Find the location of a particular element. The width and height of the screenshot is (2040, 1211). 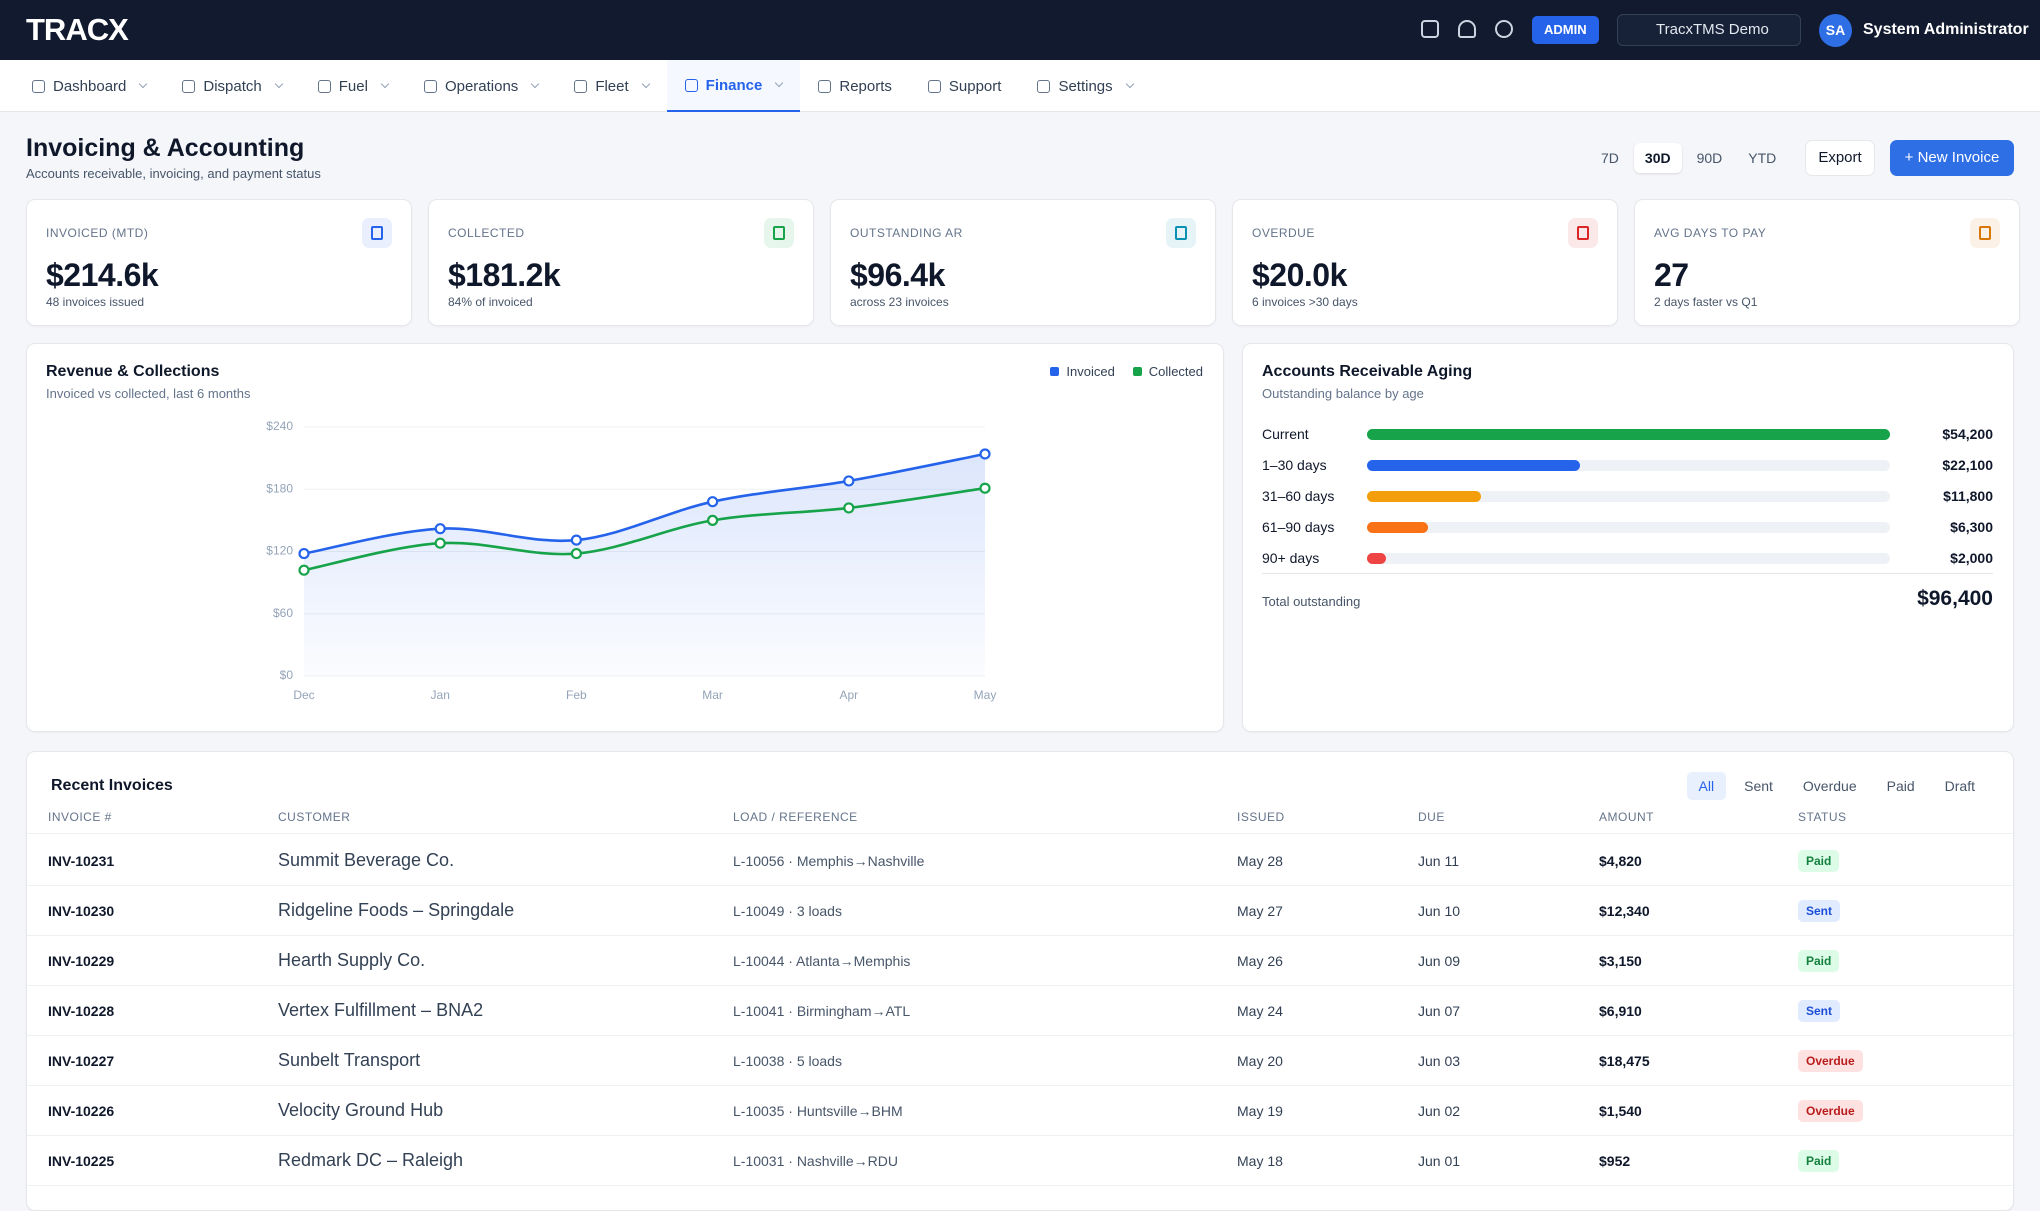

range-option: 30D is located at coordinates (1657, 158).